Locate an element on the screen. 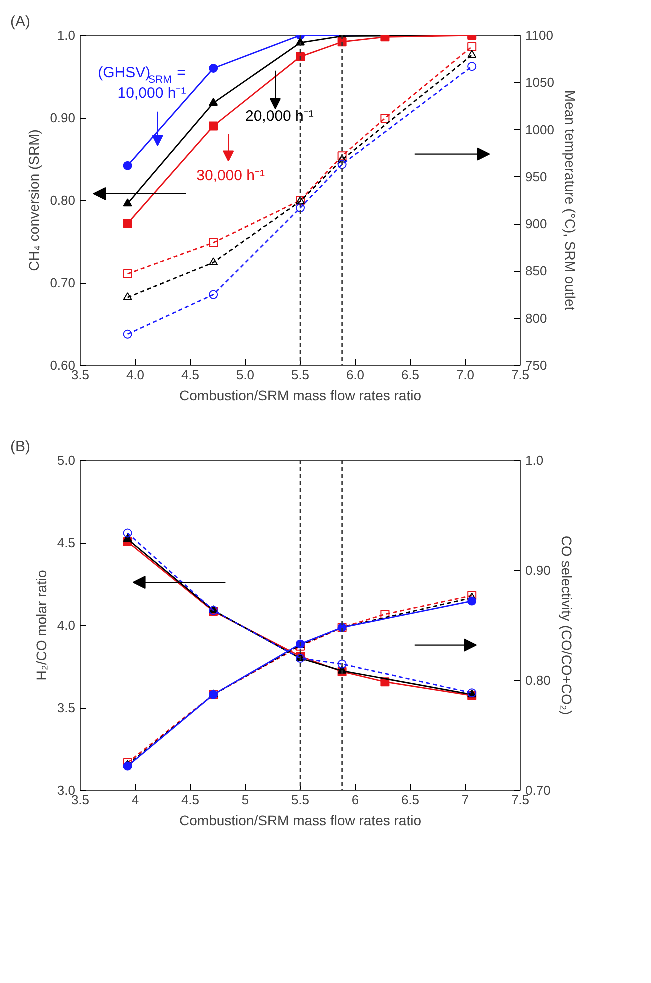  y2-tick-label: 1.0 is located at coordinates (535, 460).